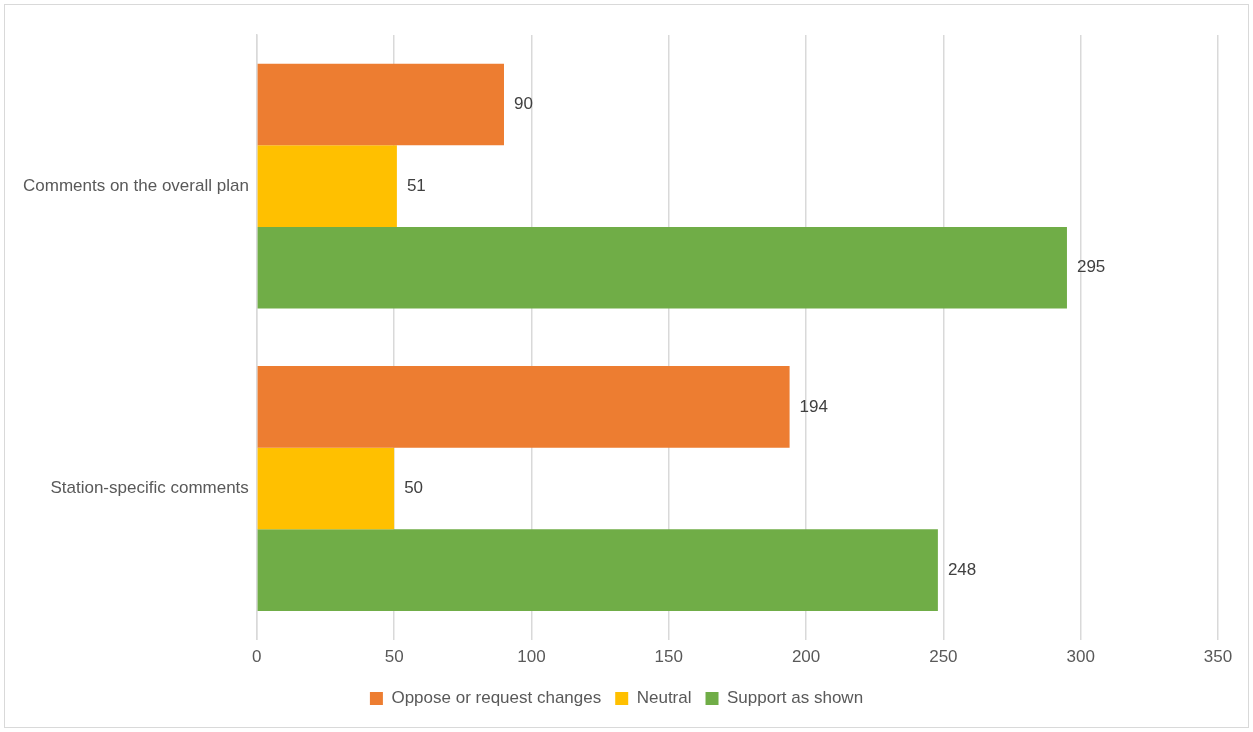 This screenshot has height=732, width=1253. I want to click on data-label: 194, so click(813, 406).